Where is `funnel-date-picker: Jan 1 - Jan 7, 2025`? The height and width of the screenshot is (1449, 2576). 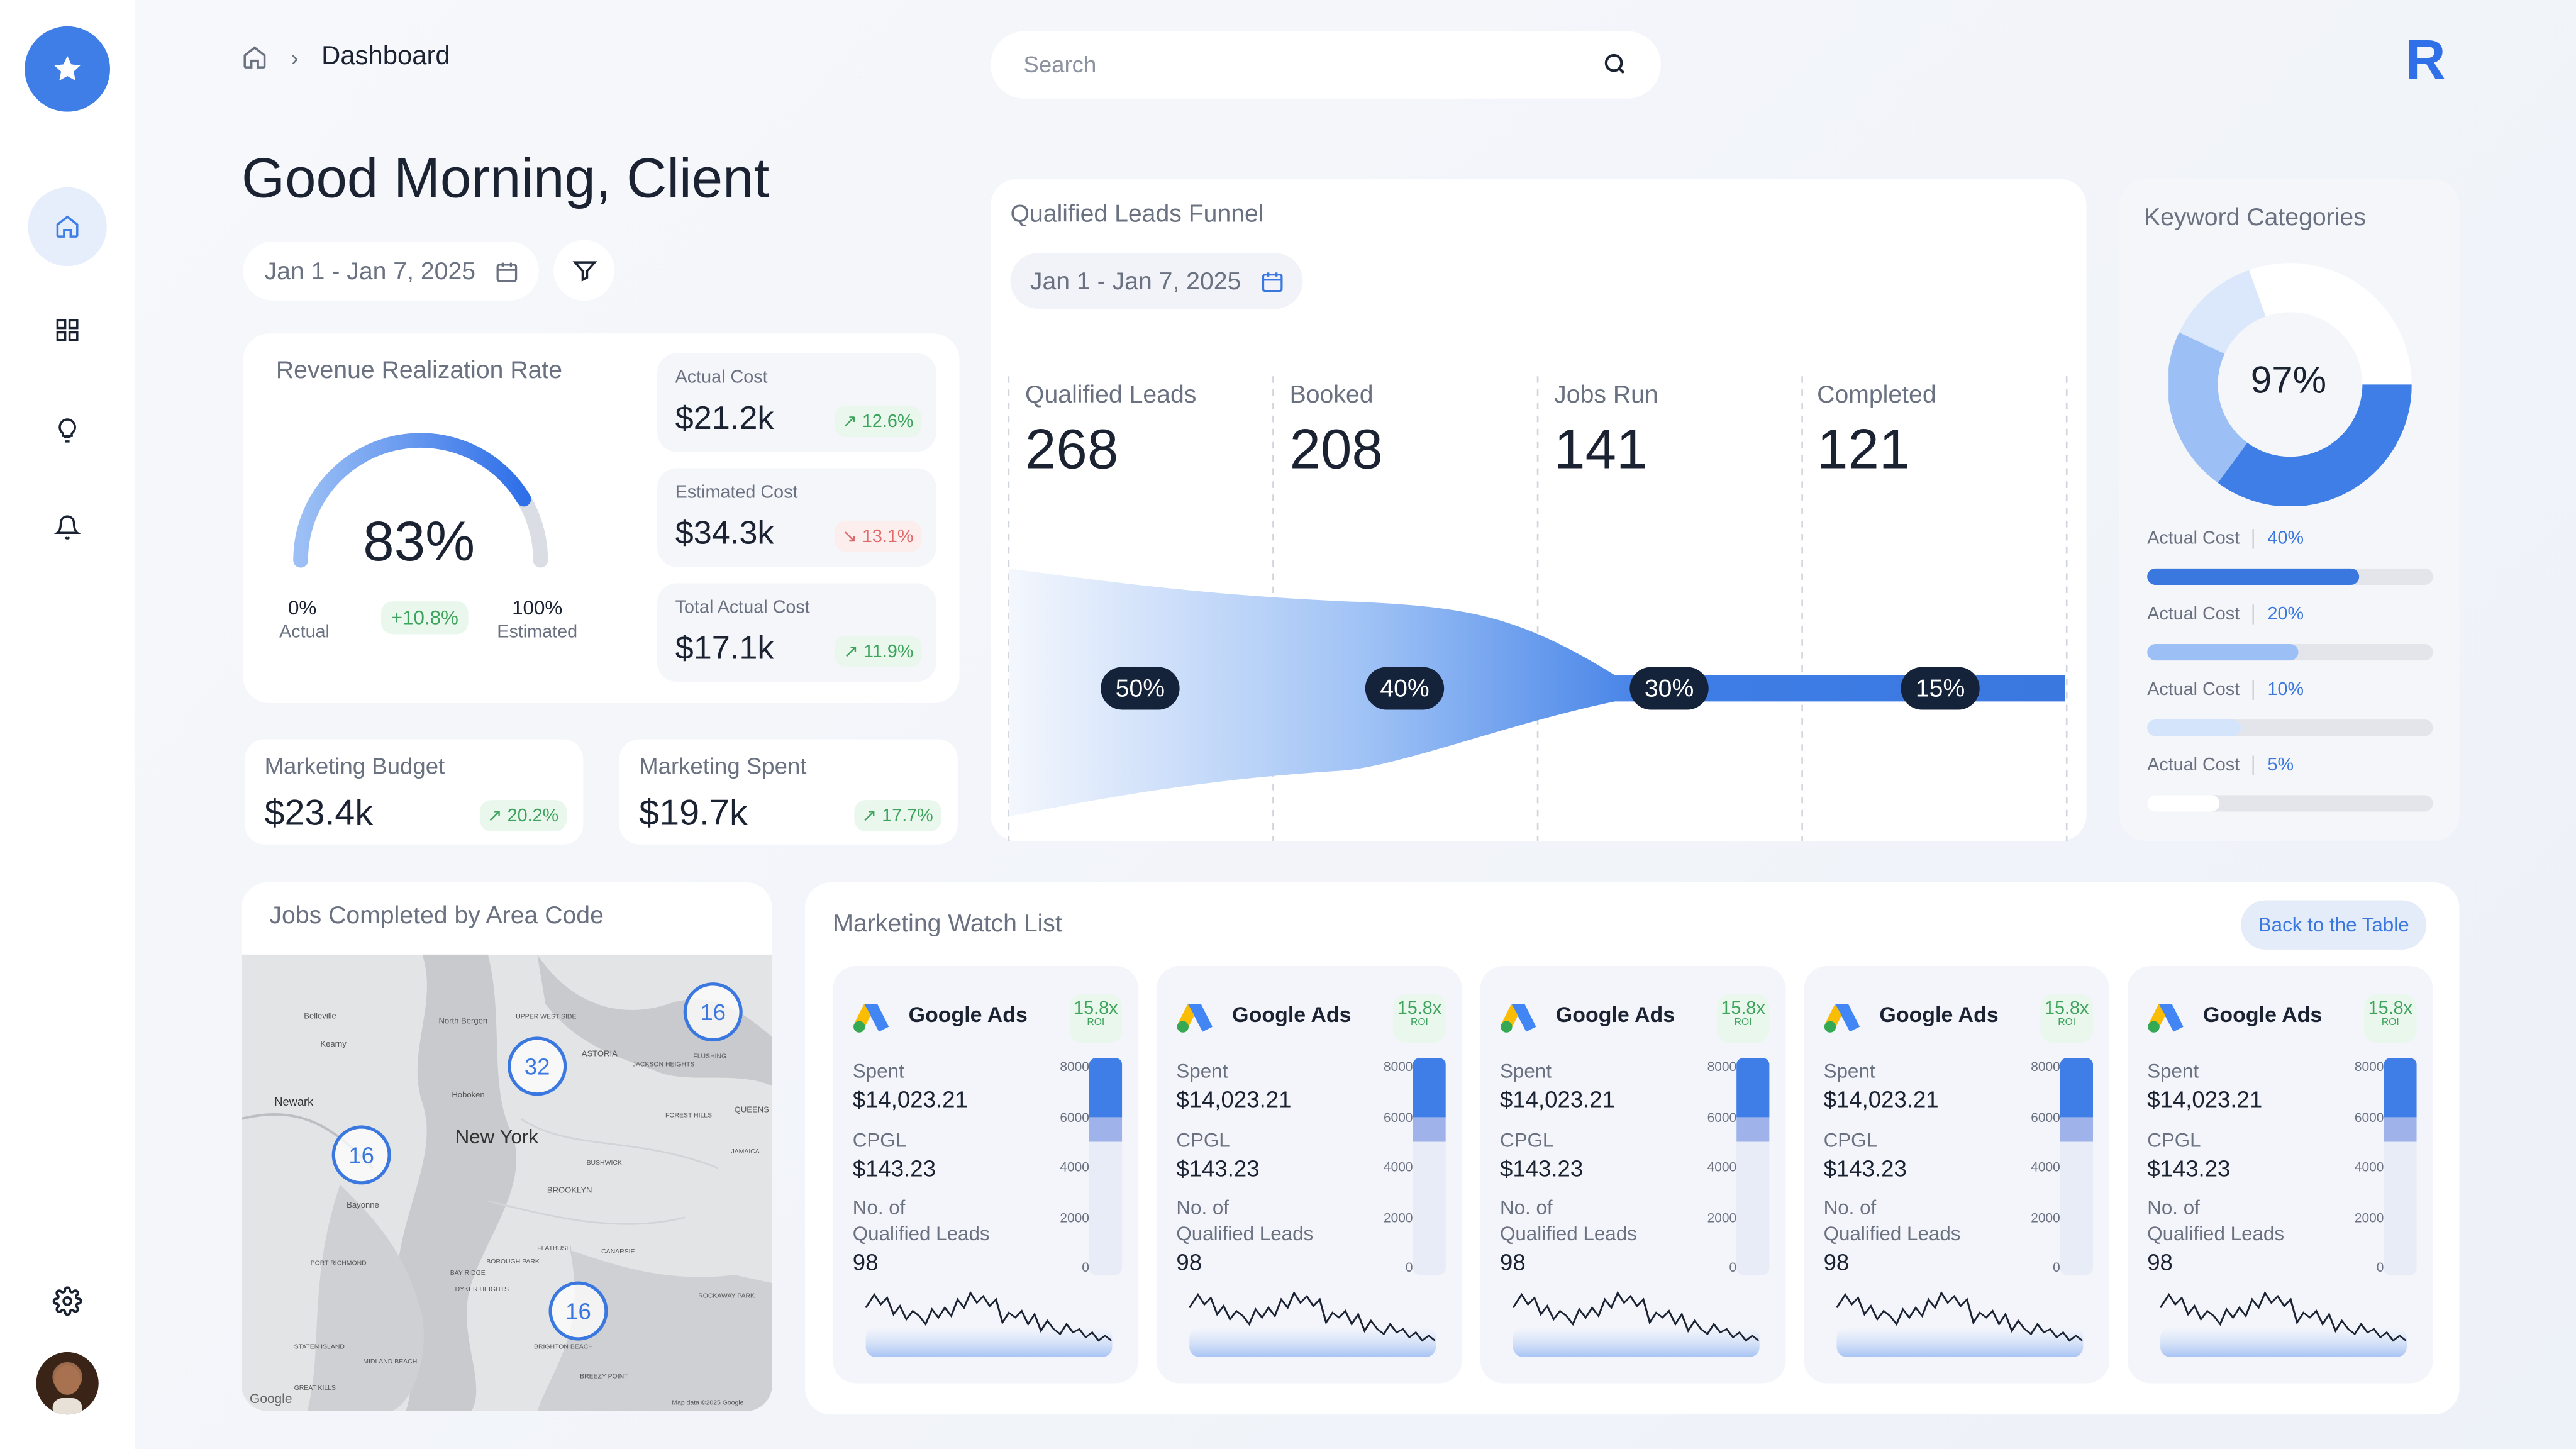
funnel-date-picker: Jan 1 - Jan 7, 2025 is located at coordinates (1156, 281).